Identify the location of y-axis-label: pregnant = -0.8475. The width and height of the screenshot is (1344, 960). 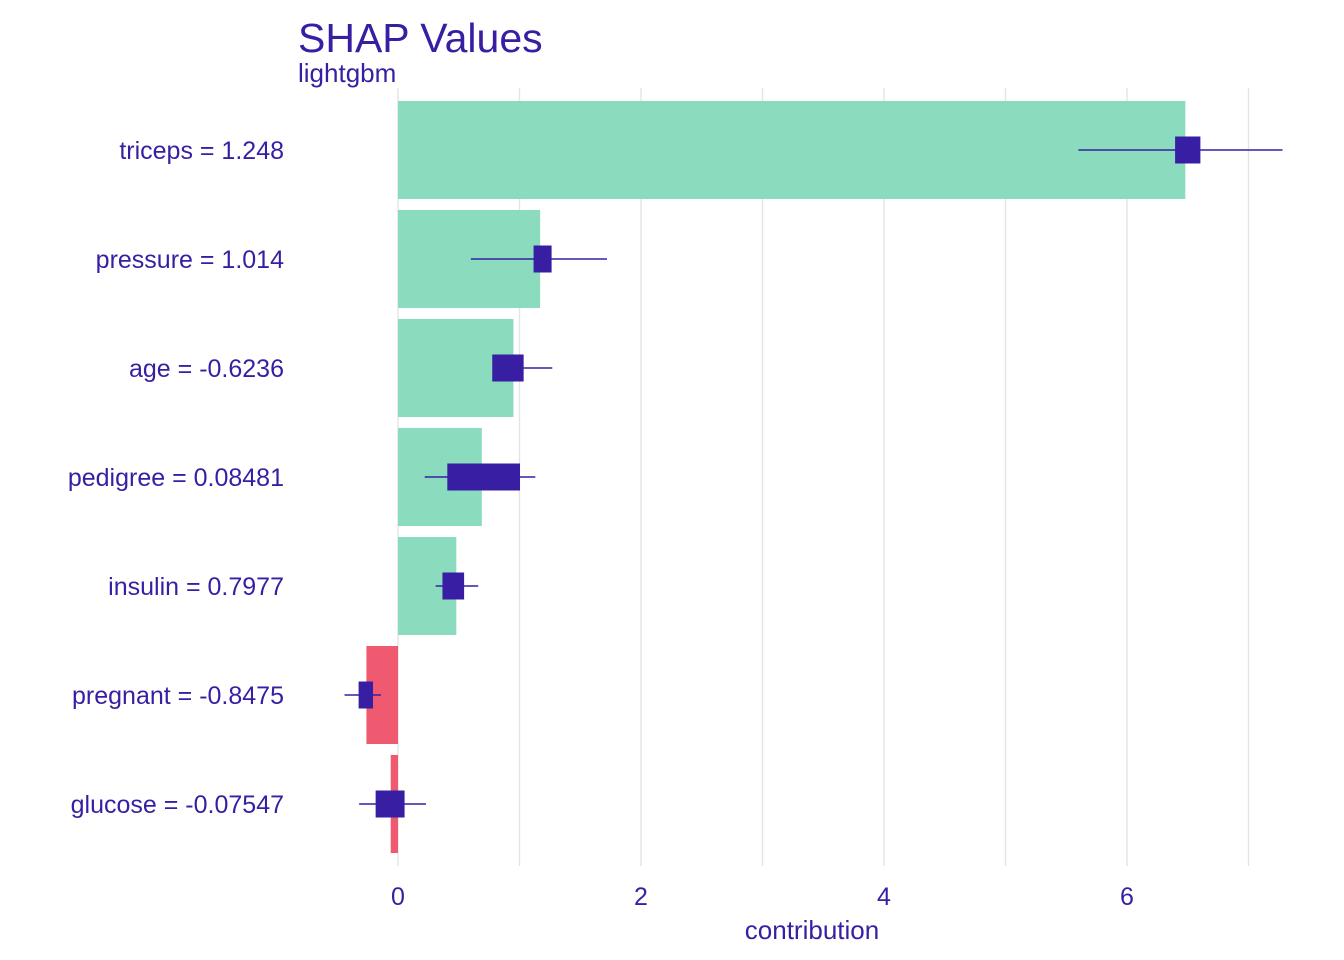
(178, 696).